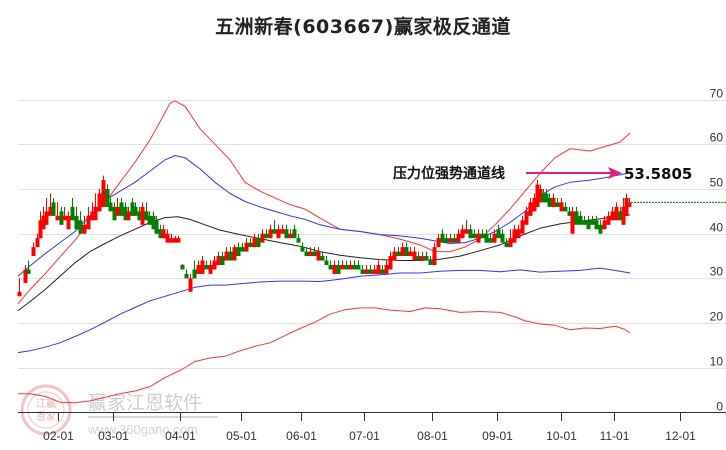 This screenshot has height=450, width=726. I want to click on x-tick-label: 04-01, so click(180, 436).